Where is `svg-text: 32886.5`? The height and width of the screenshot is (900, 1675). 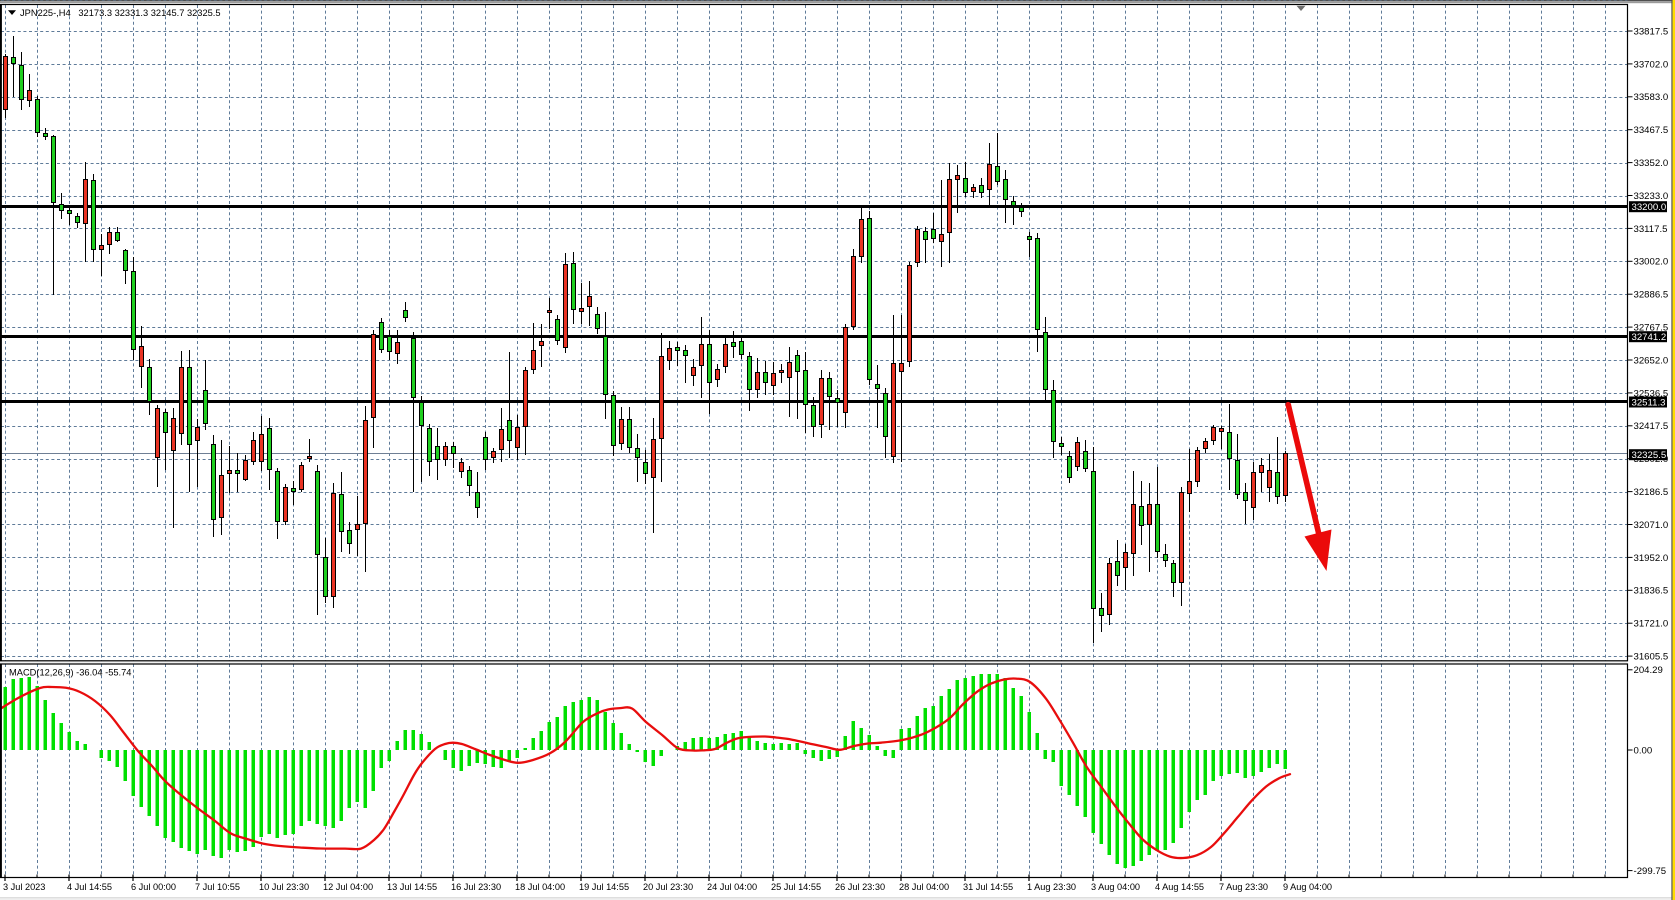
svg-text: 32886.5 is located at coordinates (1651, 295).